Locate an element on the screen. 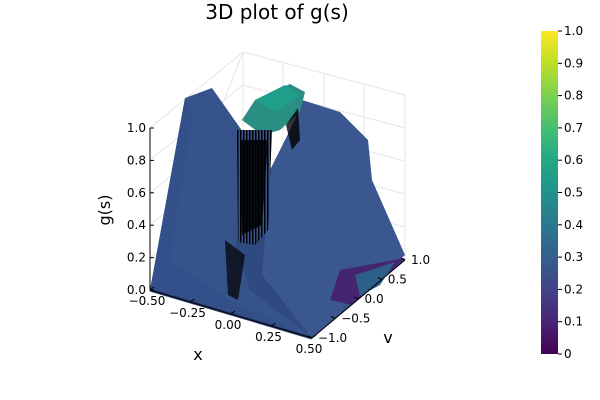 The height and width of the screenshot is (400, 600). surface-low-band is located at coordinates (375, 279).